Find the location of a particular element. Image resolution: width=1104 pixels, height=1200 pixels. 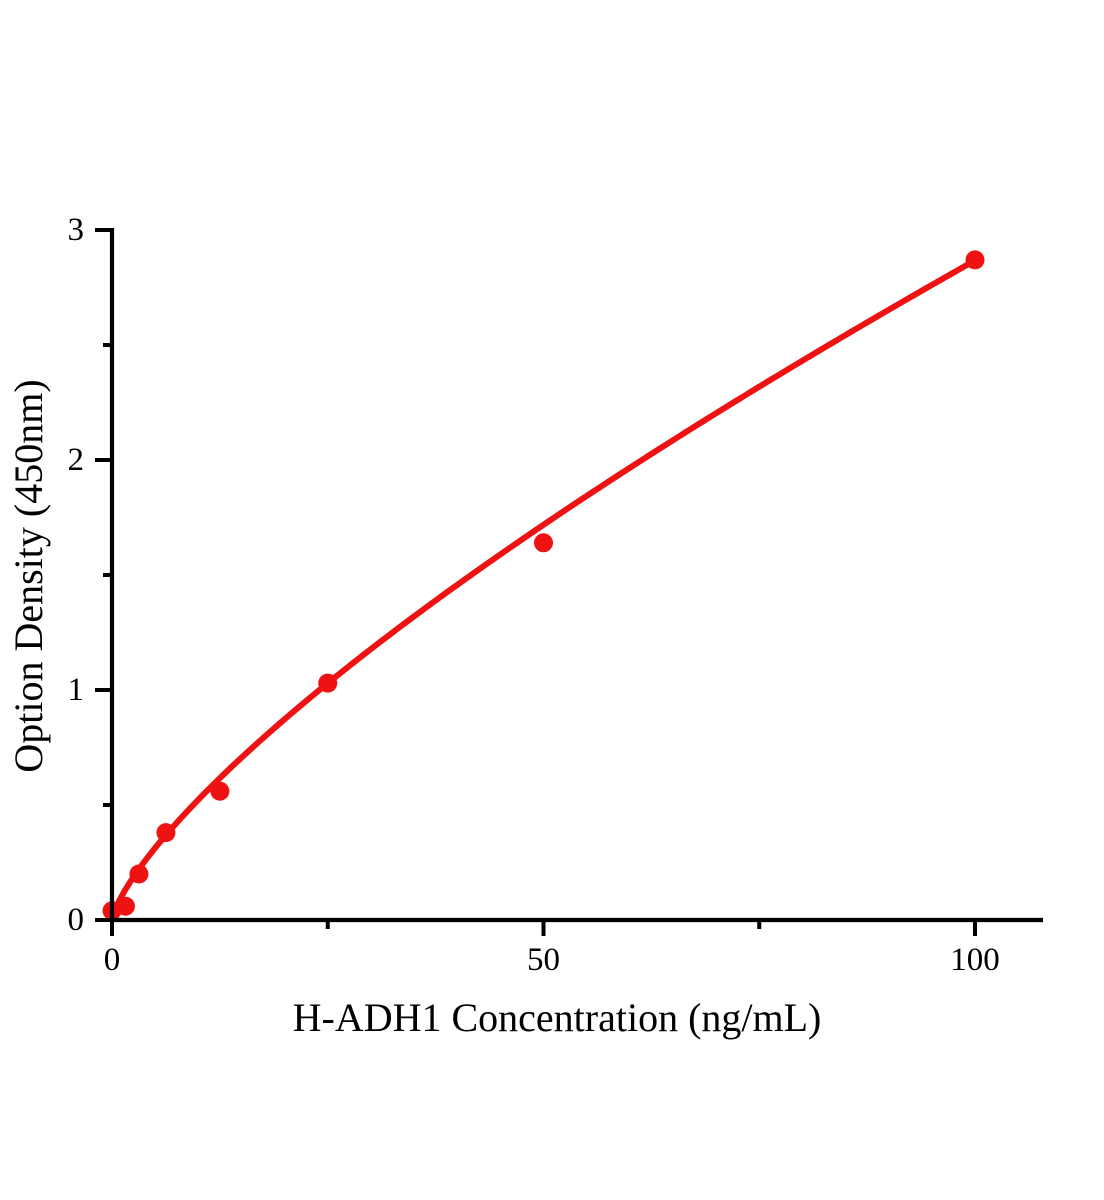

x-tick-label-100: 100 is located at coordinates (975, 960).